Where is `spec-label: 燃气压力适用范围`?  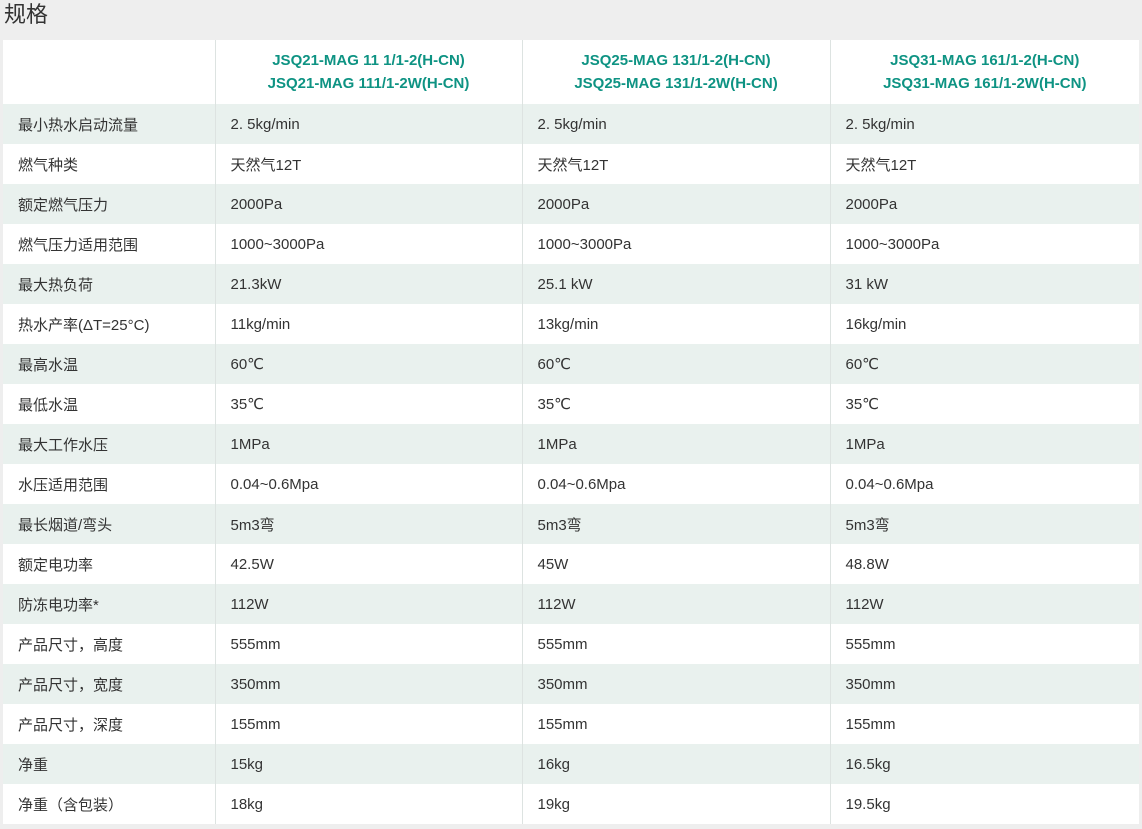 spec-label: 燃气压力适用范围 is located at coordinates (109, 244).